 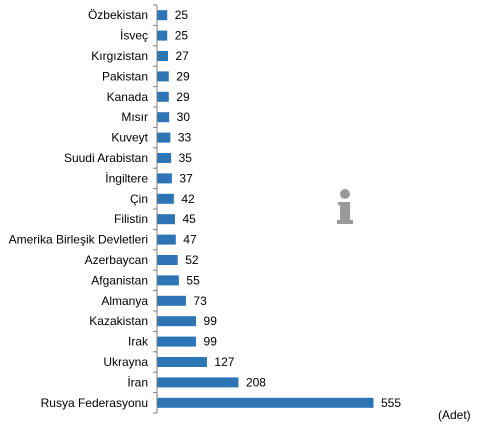 What do you see at coordinates (256, 382) in the screenshot?
I see `value-label: 208` at bounding box center [256, 382].